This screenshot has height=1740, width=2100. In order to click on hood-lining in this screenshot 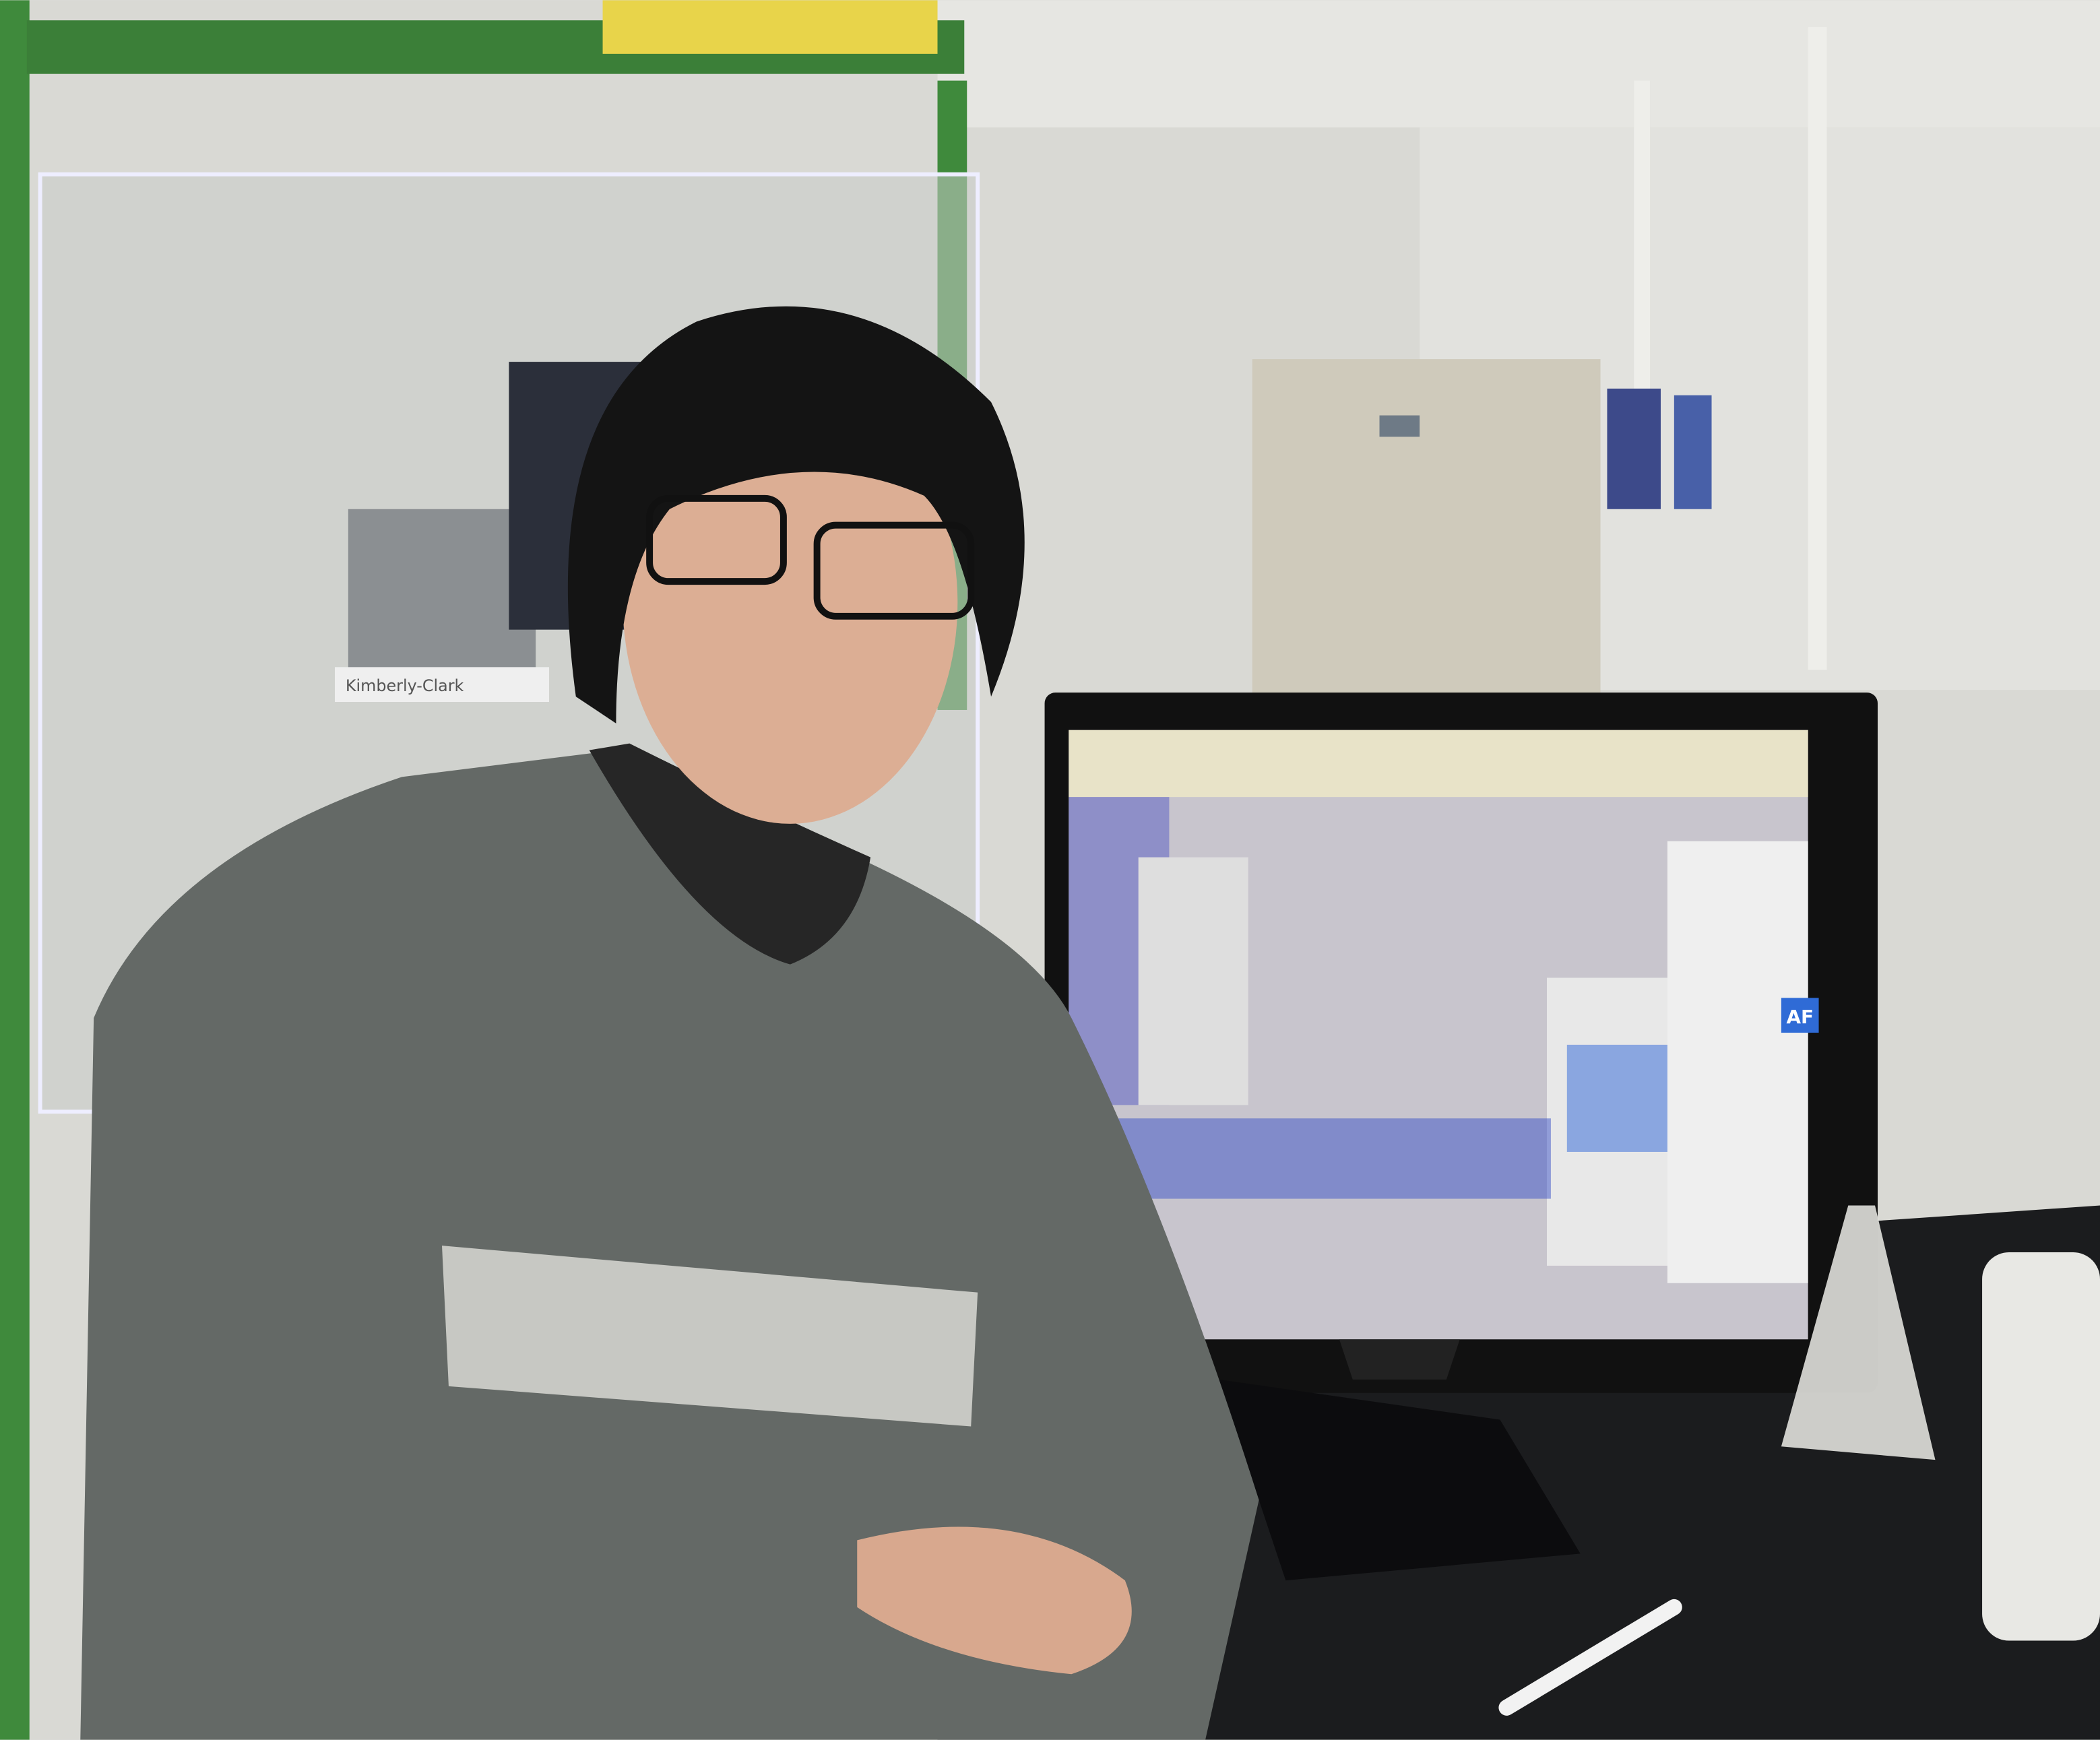, I will do `click(730, 854)`.